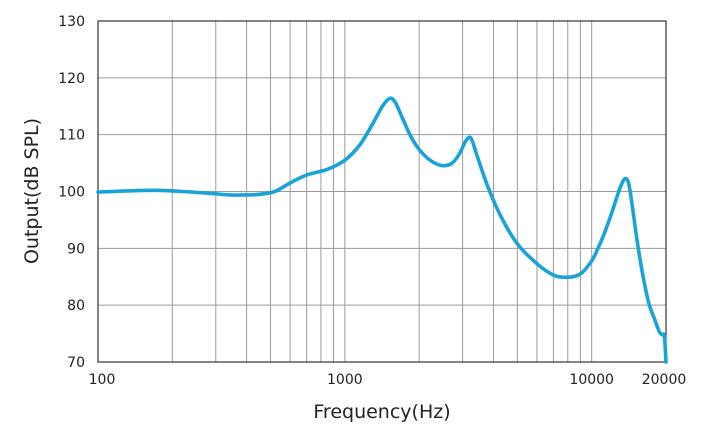  Describe the element at coordinates (591, 380) in the screenshot. I see `x-tick-label: 10000` at that location.